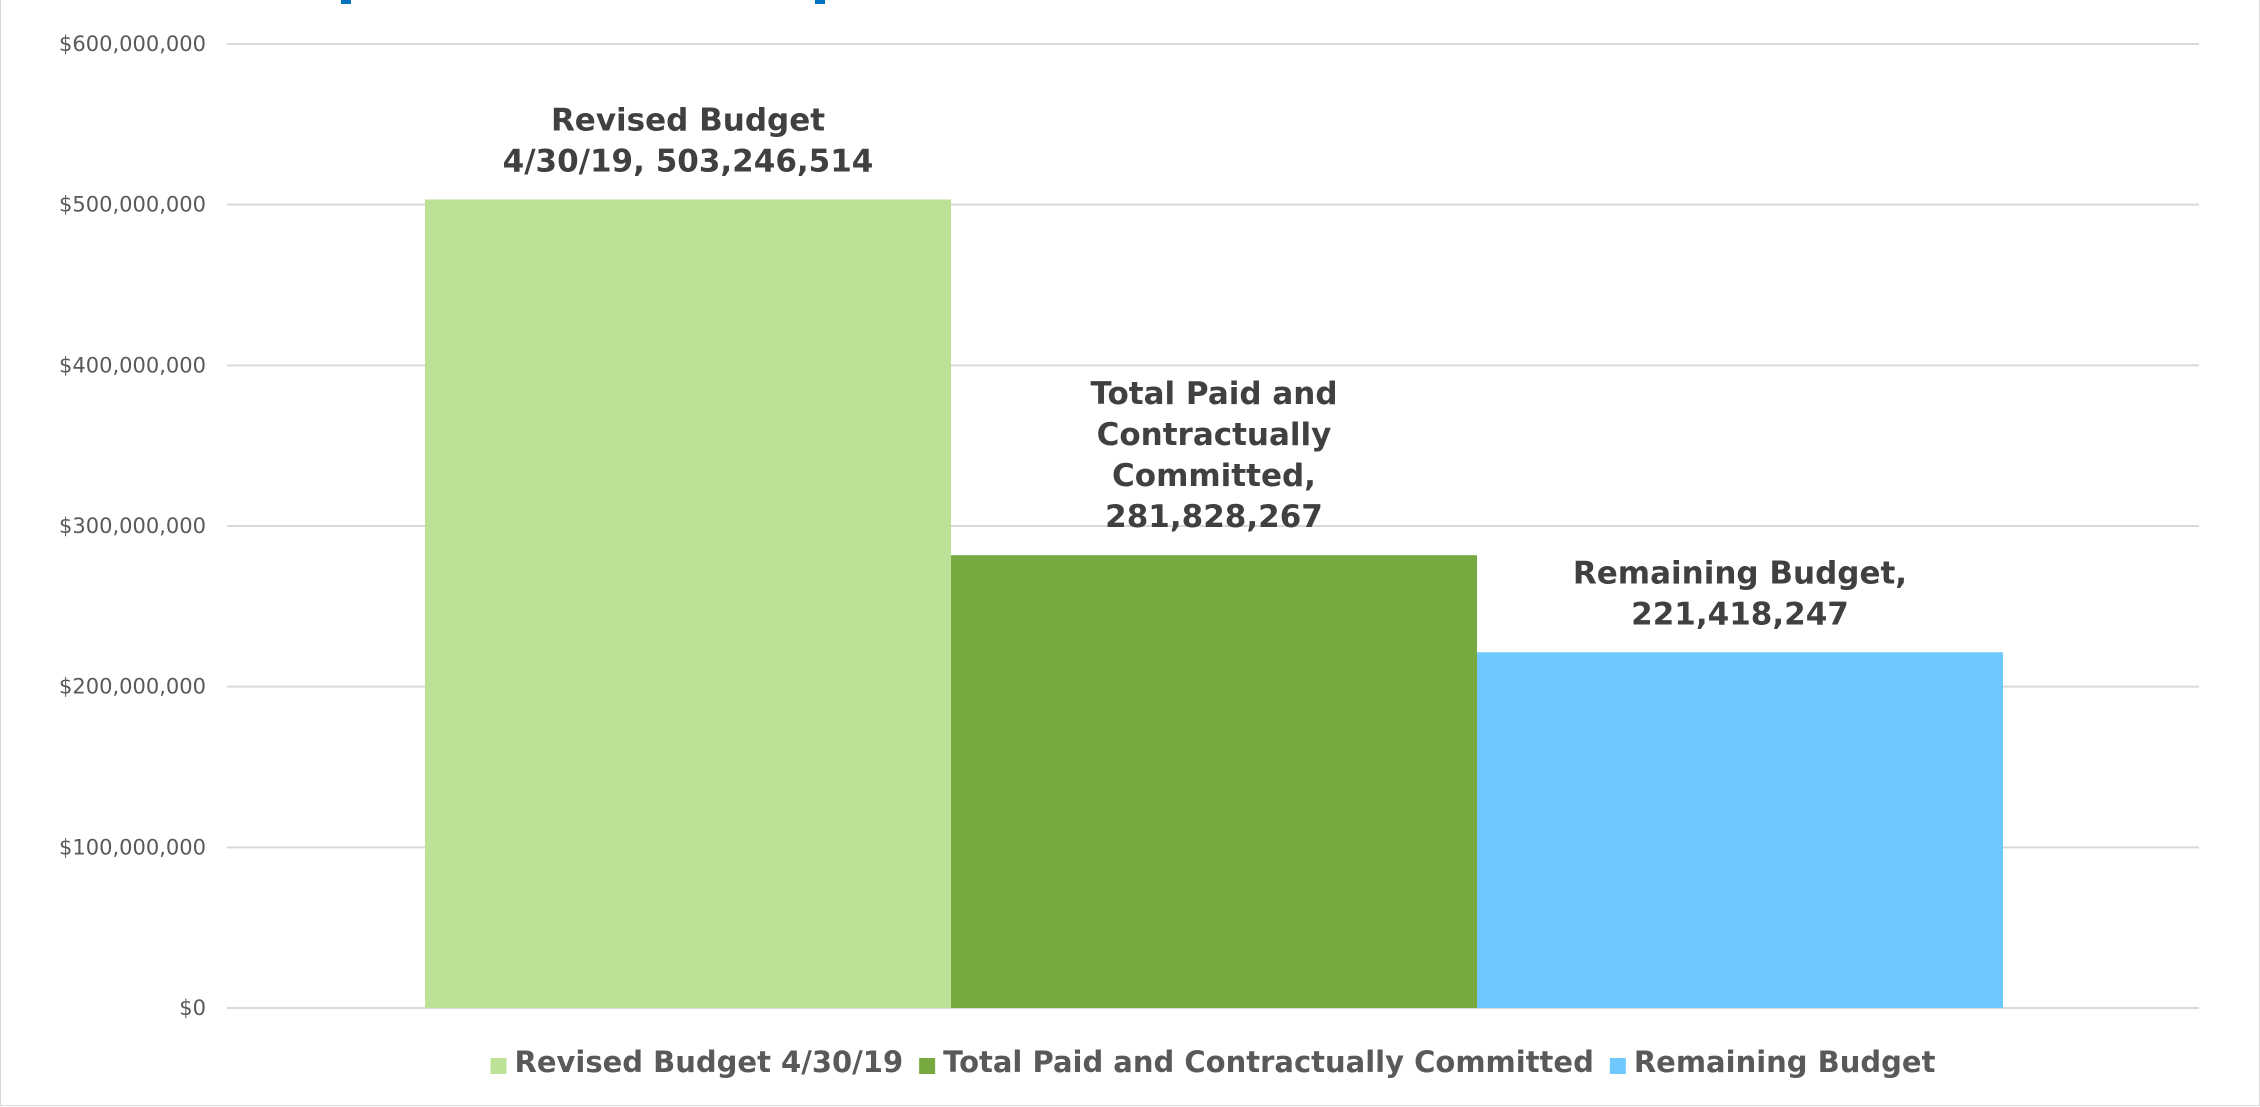 Image resolution: width=2260 pixels, height=1107 pixels. I want to click on legend-item: Remaining Budget, so click(1772, 1062).